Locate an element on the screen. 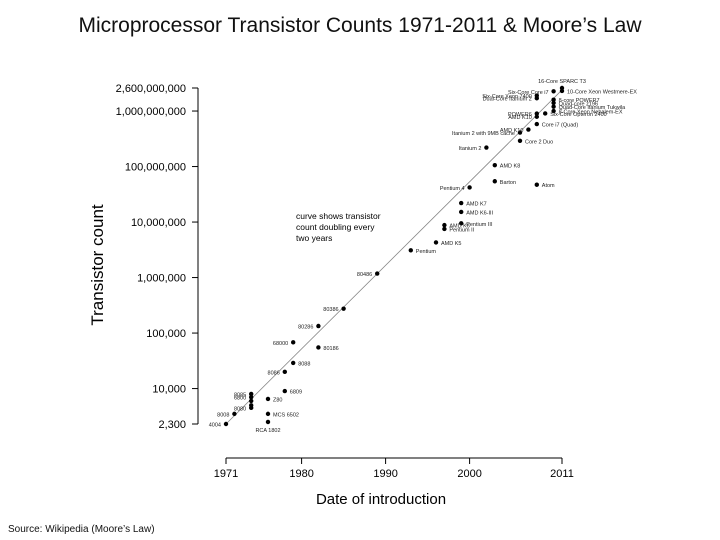 The width and height of the screenshot is (720, 540). point-label: 16-Core SPARC T3 is located at coordinates (562, 82).